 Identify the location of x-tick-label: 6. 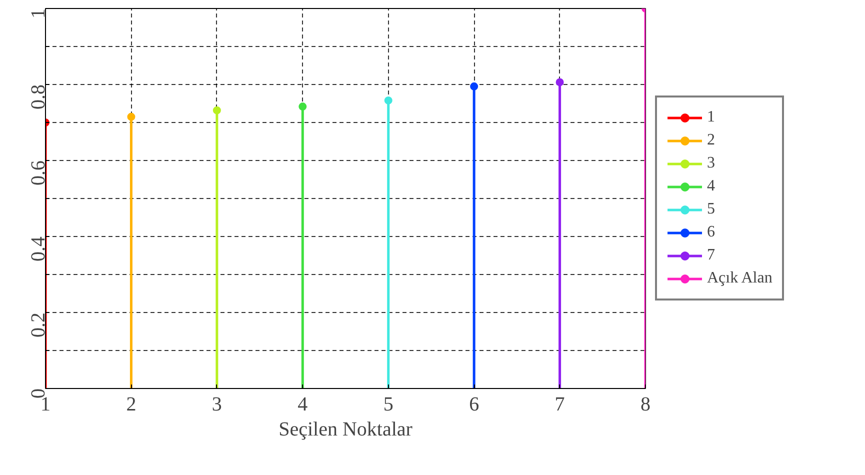
(474, 405).